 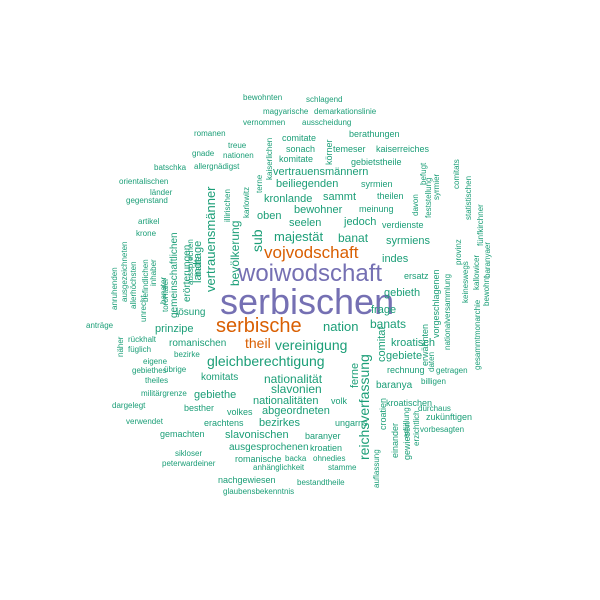 I want to click on word: durchaus, so click(x=434, y=408).